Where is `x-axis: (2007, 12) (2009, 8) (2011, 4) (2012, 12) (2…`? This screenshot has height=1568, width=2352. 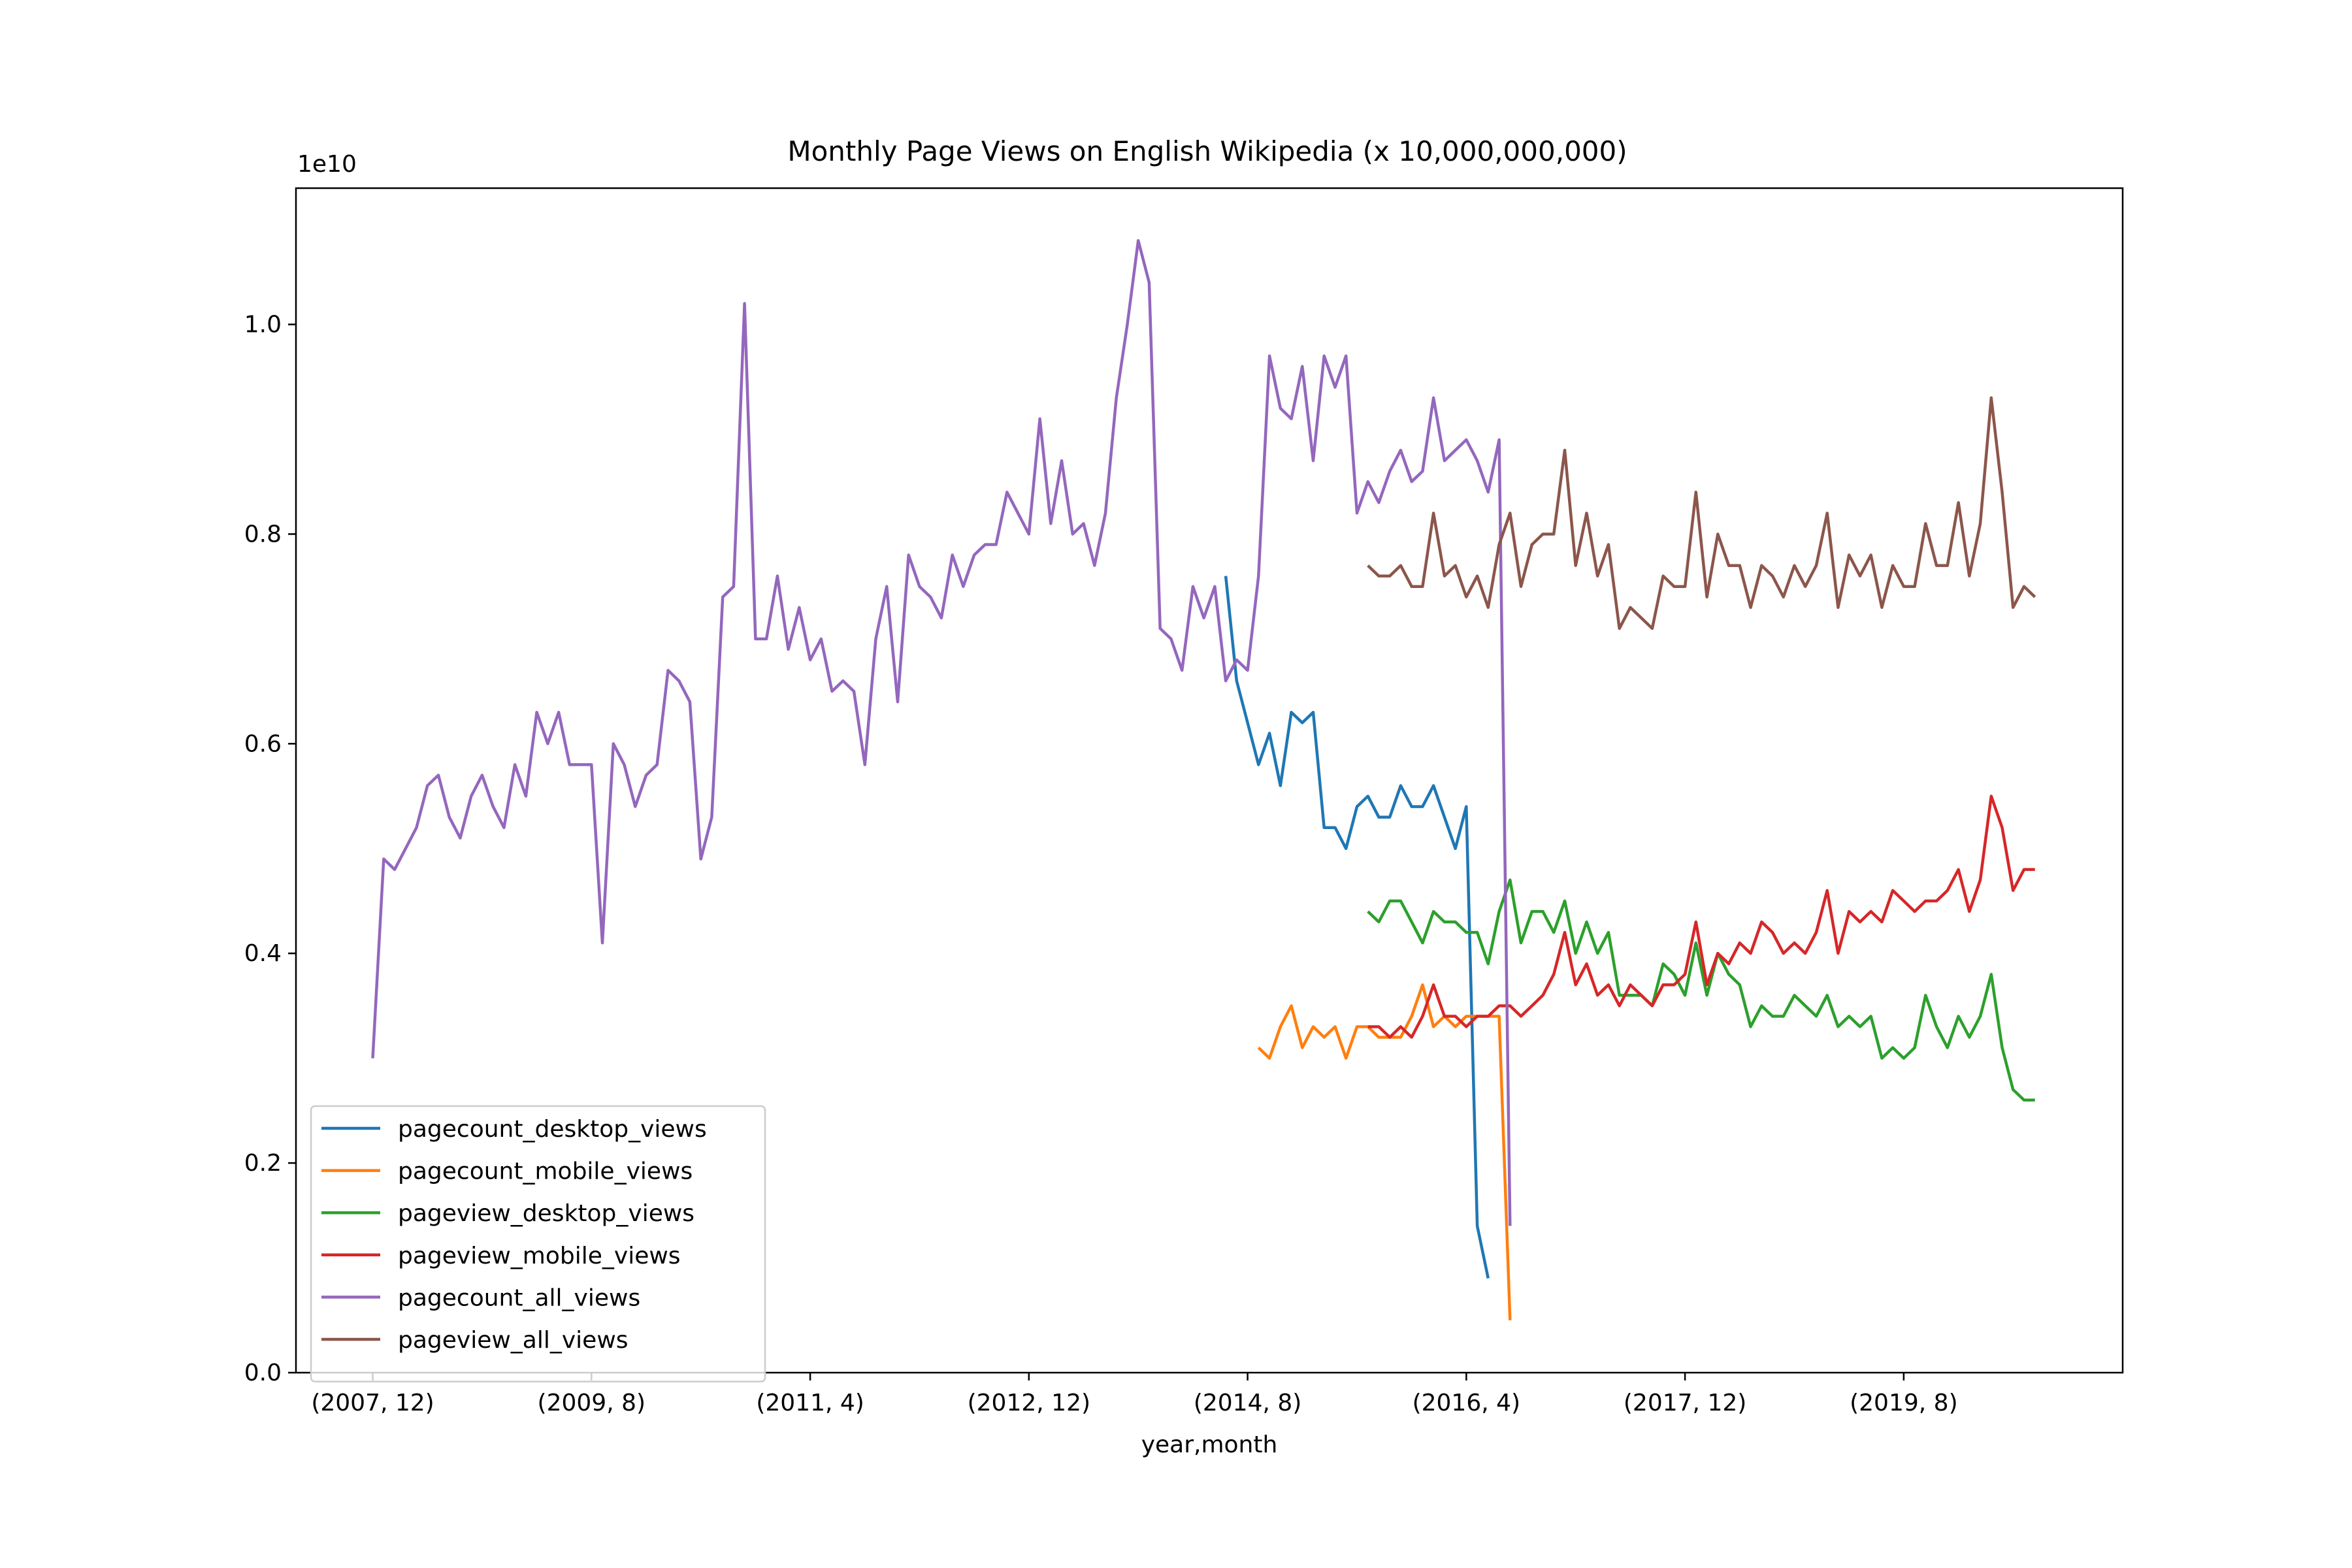 x-axis: (2007, 12) (2009, 8) (2011, 4) (2012, 12) (2… is located at coordinates (1134, 1394).